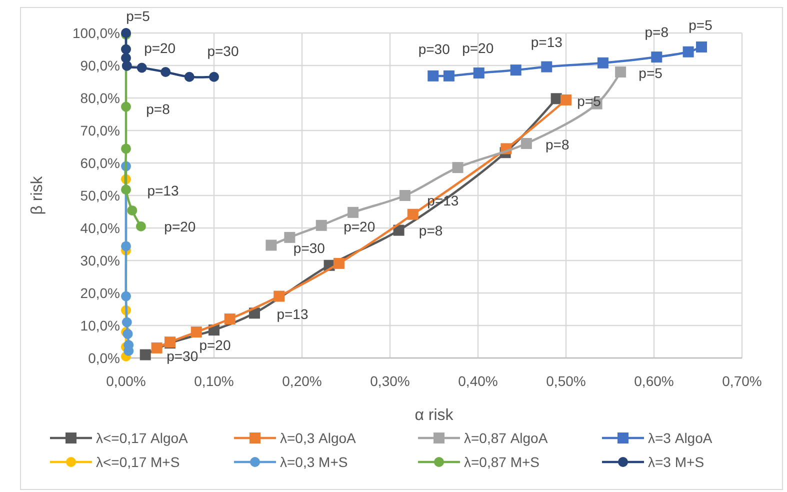 This screenshot has height=492, width=787. Describe the element at coordinates (100, 163) in the screenshot. I see `y-tick-label: 60,0%` at that location.